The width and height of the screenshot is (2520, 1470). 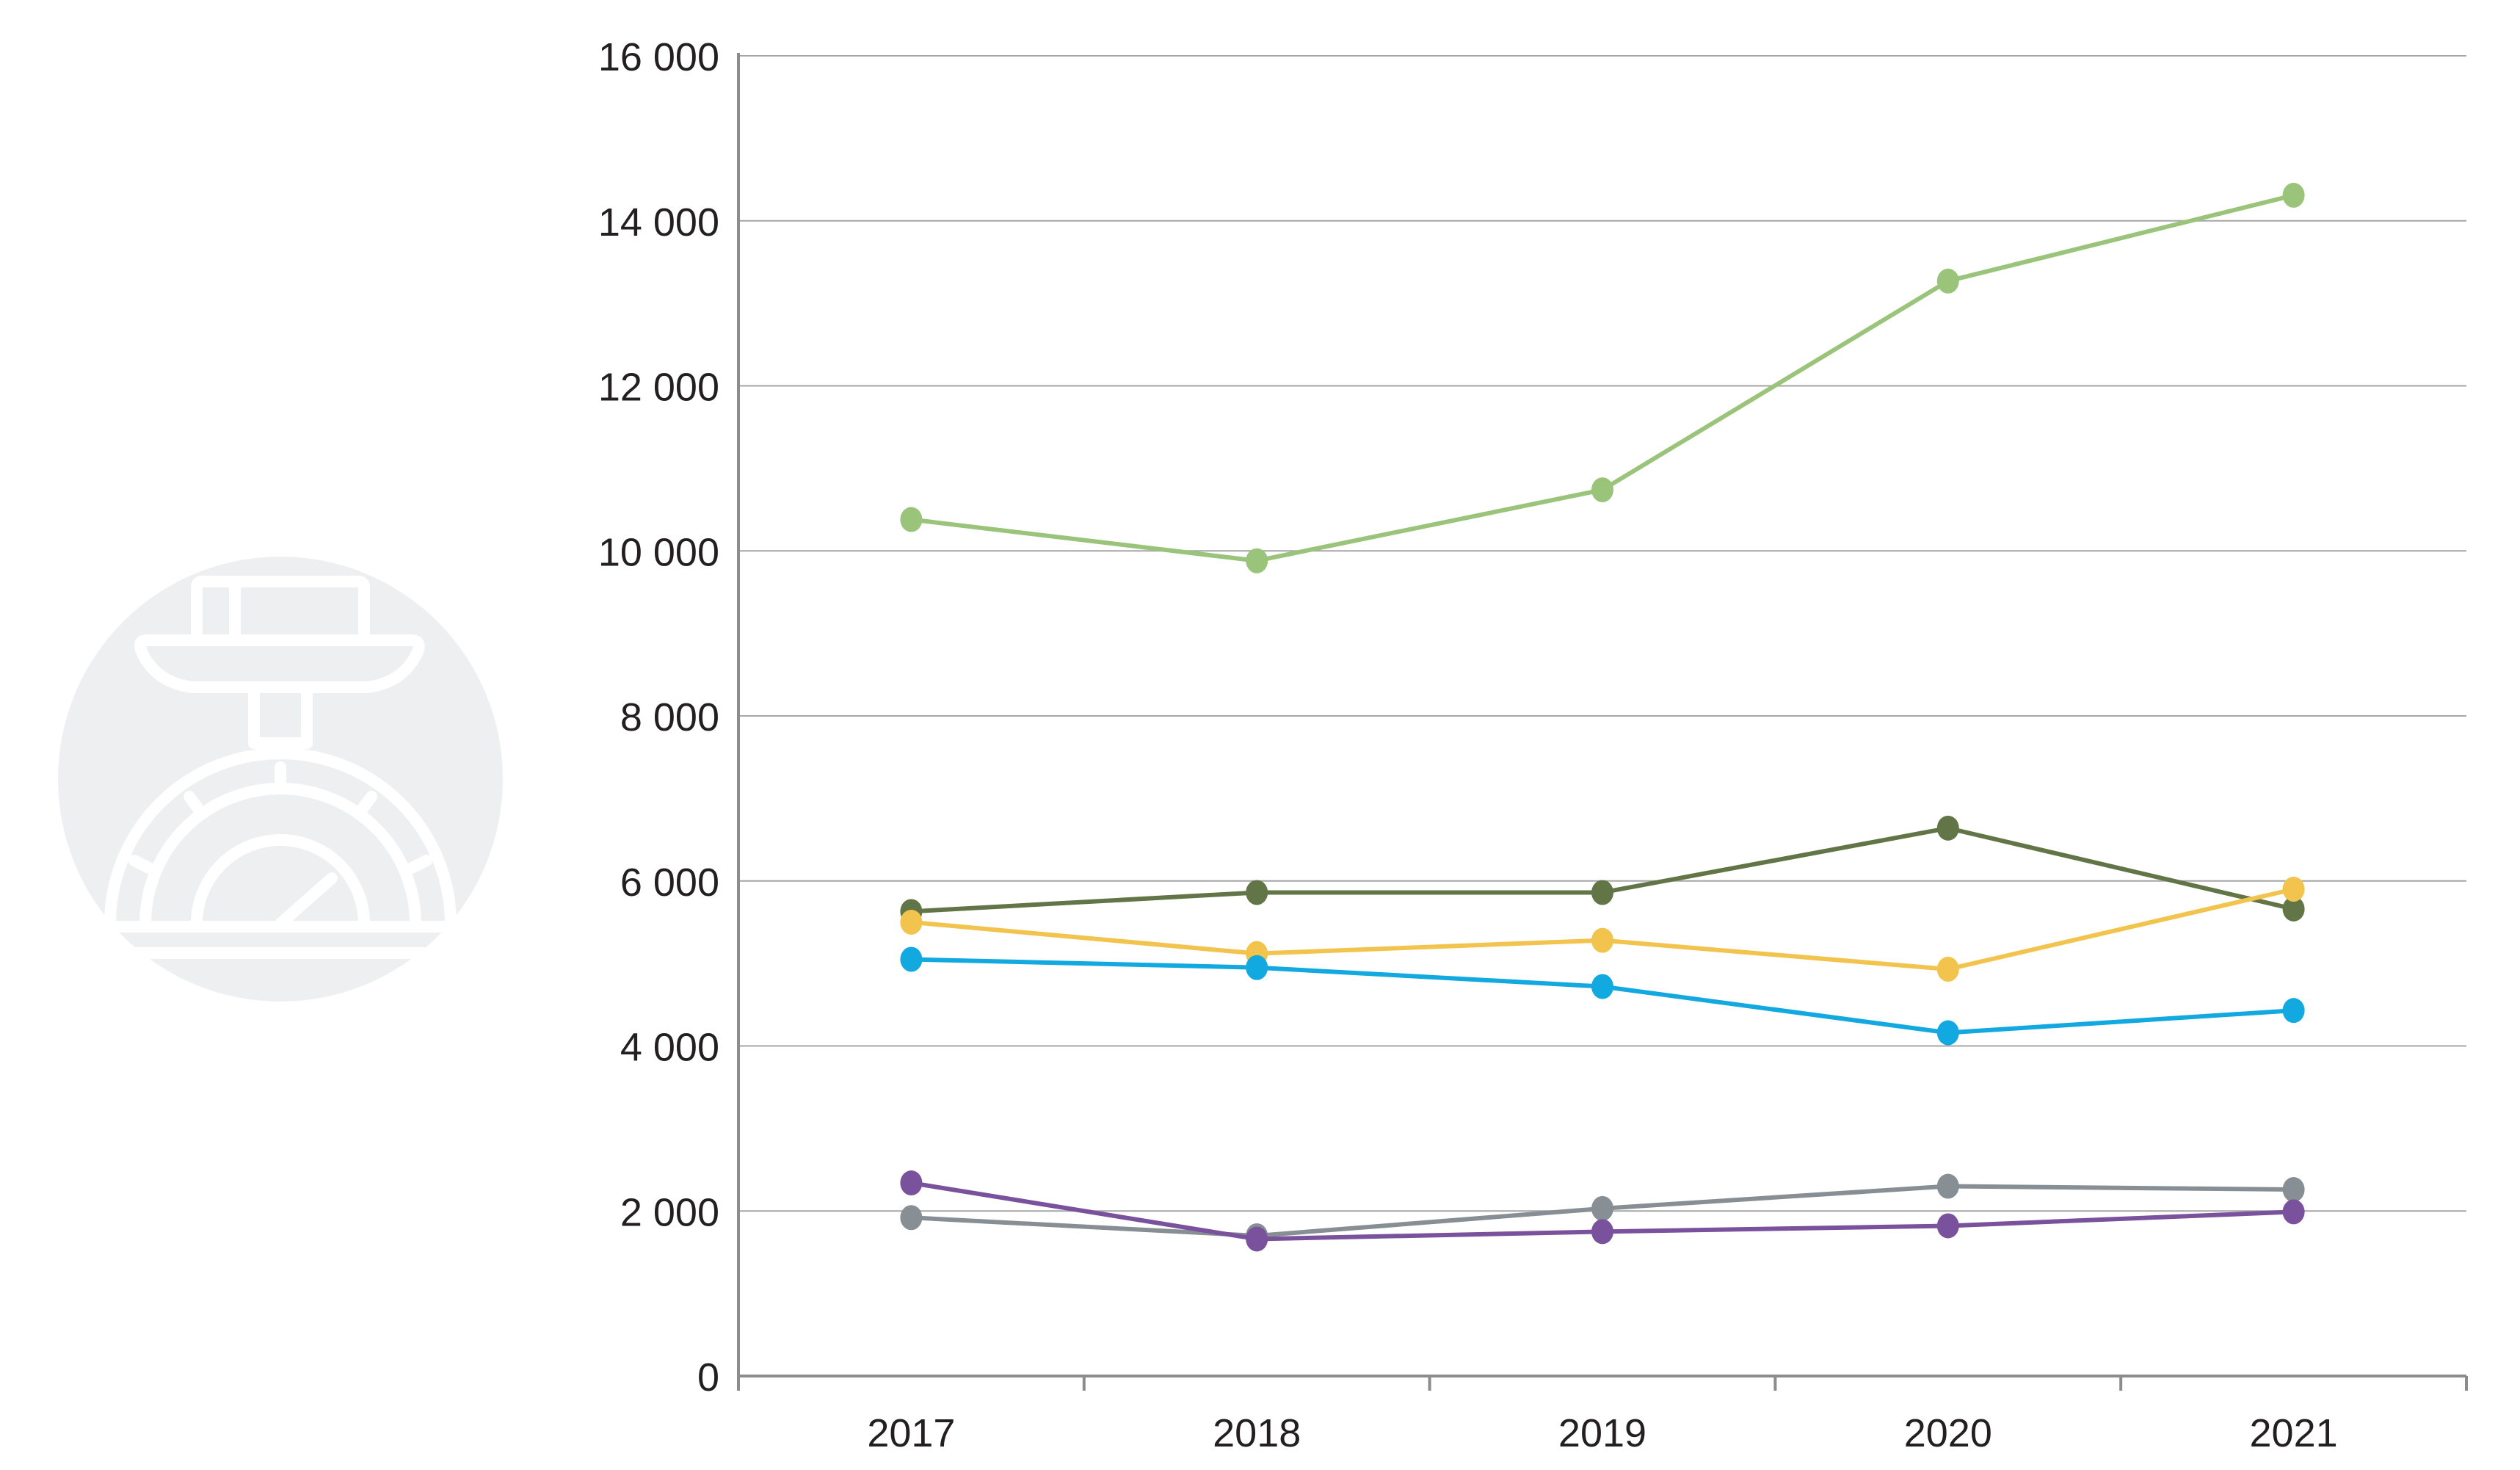 What do you see at coordinates (1257, 1433) in the screenshot?
I see `x-tick-label: 2018` at bounding box center [1257, 1433].